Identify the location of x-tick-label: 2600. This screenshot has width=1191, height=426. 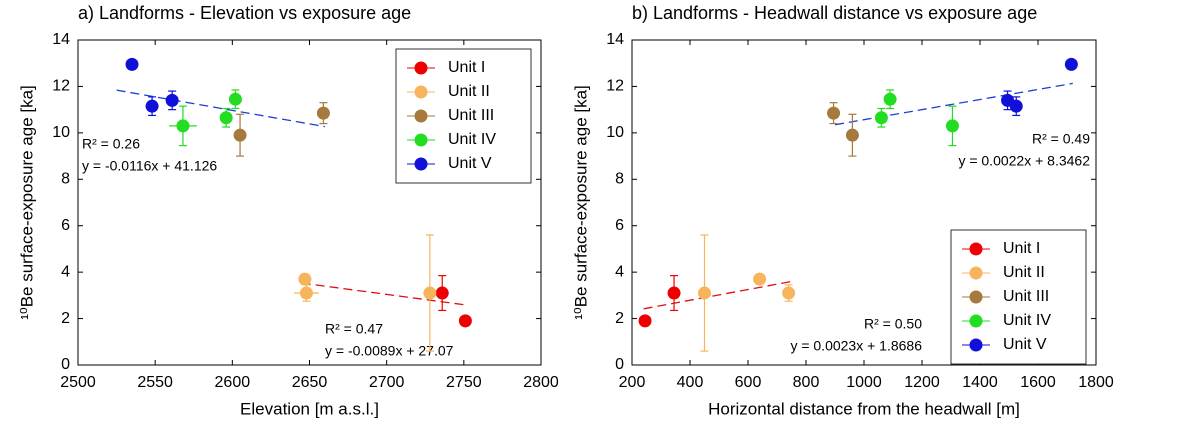
(233, 382).